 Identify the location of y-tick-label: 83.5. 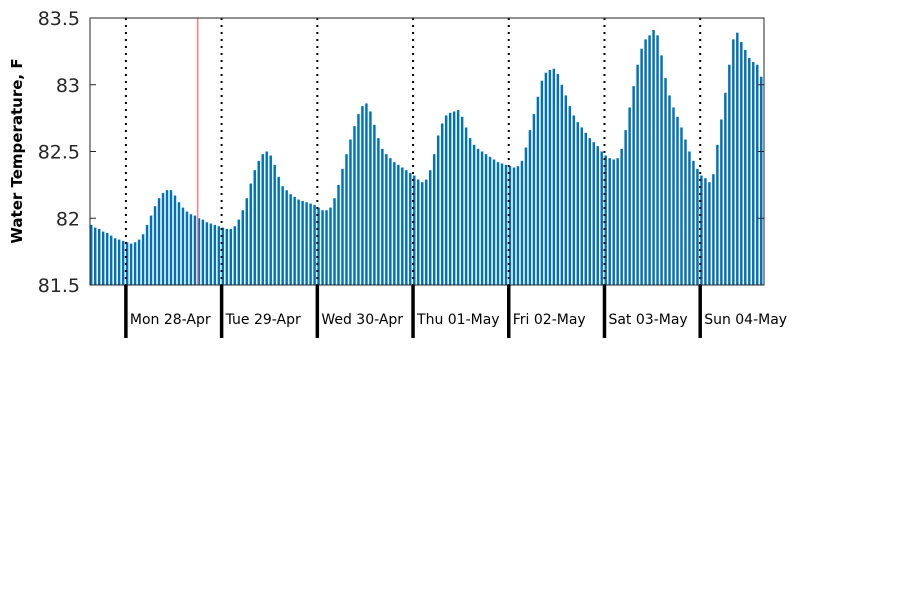
(59, 19).